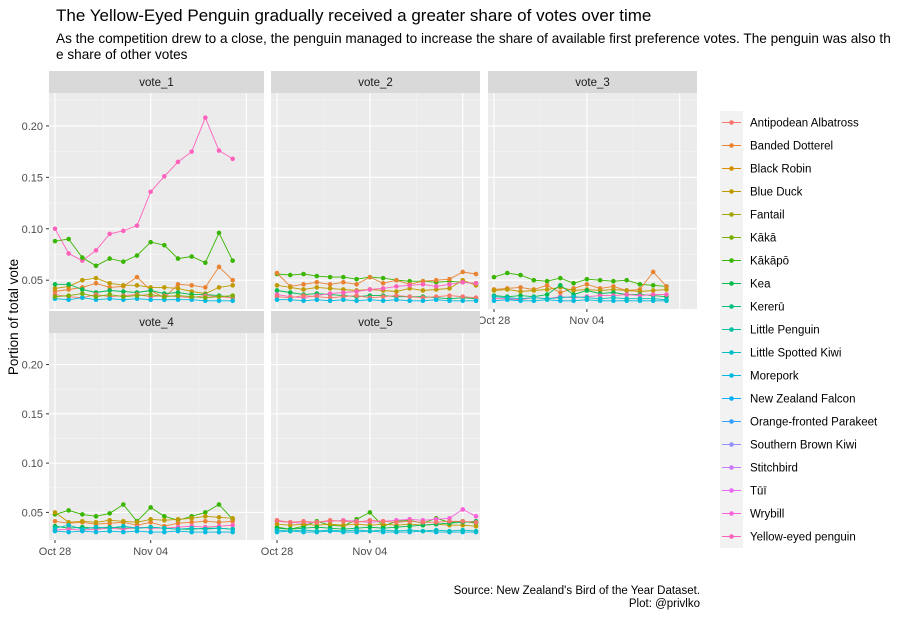 This screenshot has height=617, width=900. What do you see at coordinates (760, 285) in the screenshot?
I see `legend-label: Kea` at bounding box center [760, 285].